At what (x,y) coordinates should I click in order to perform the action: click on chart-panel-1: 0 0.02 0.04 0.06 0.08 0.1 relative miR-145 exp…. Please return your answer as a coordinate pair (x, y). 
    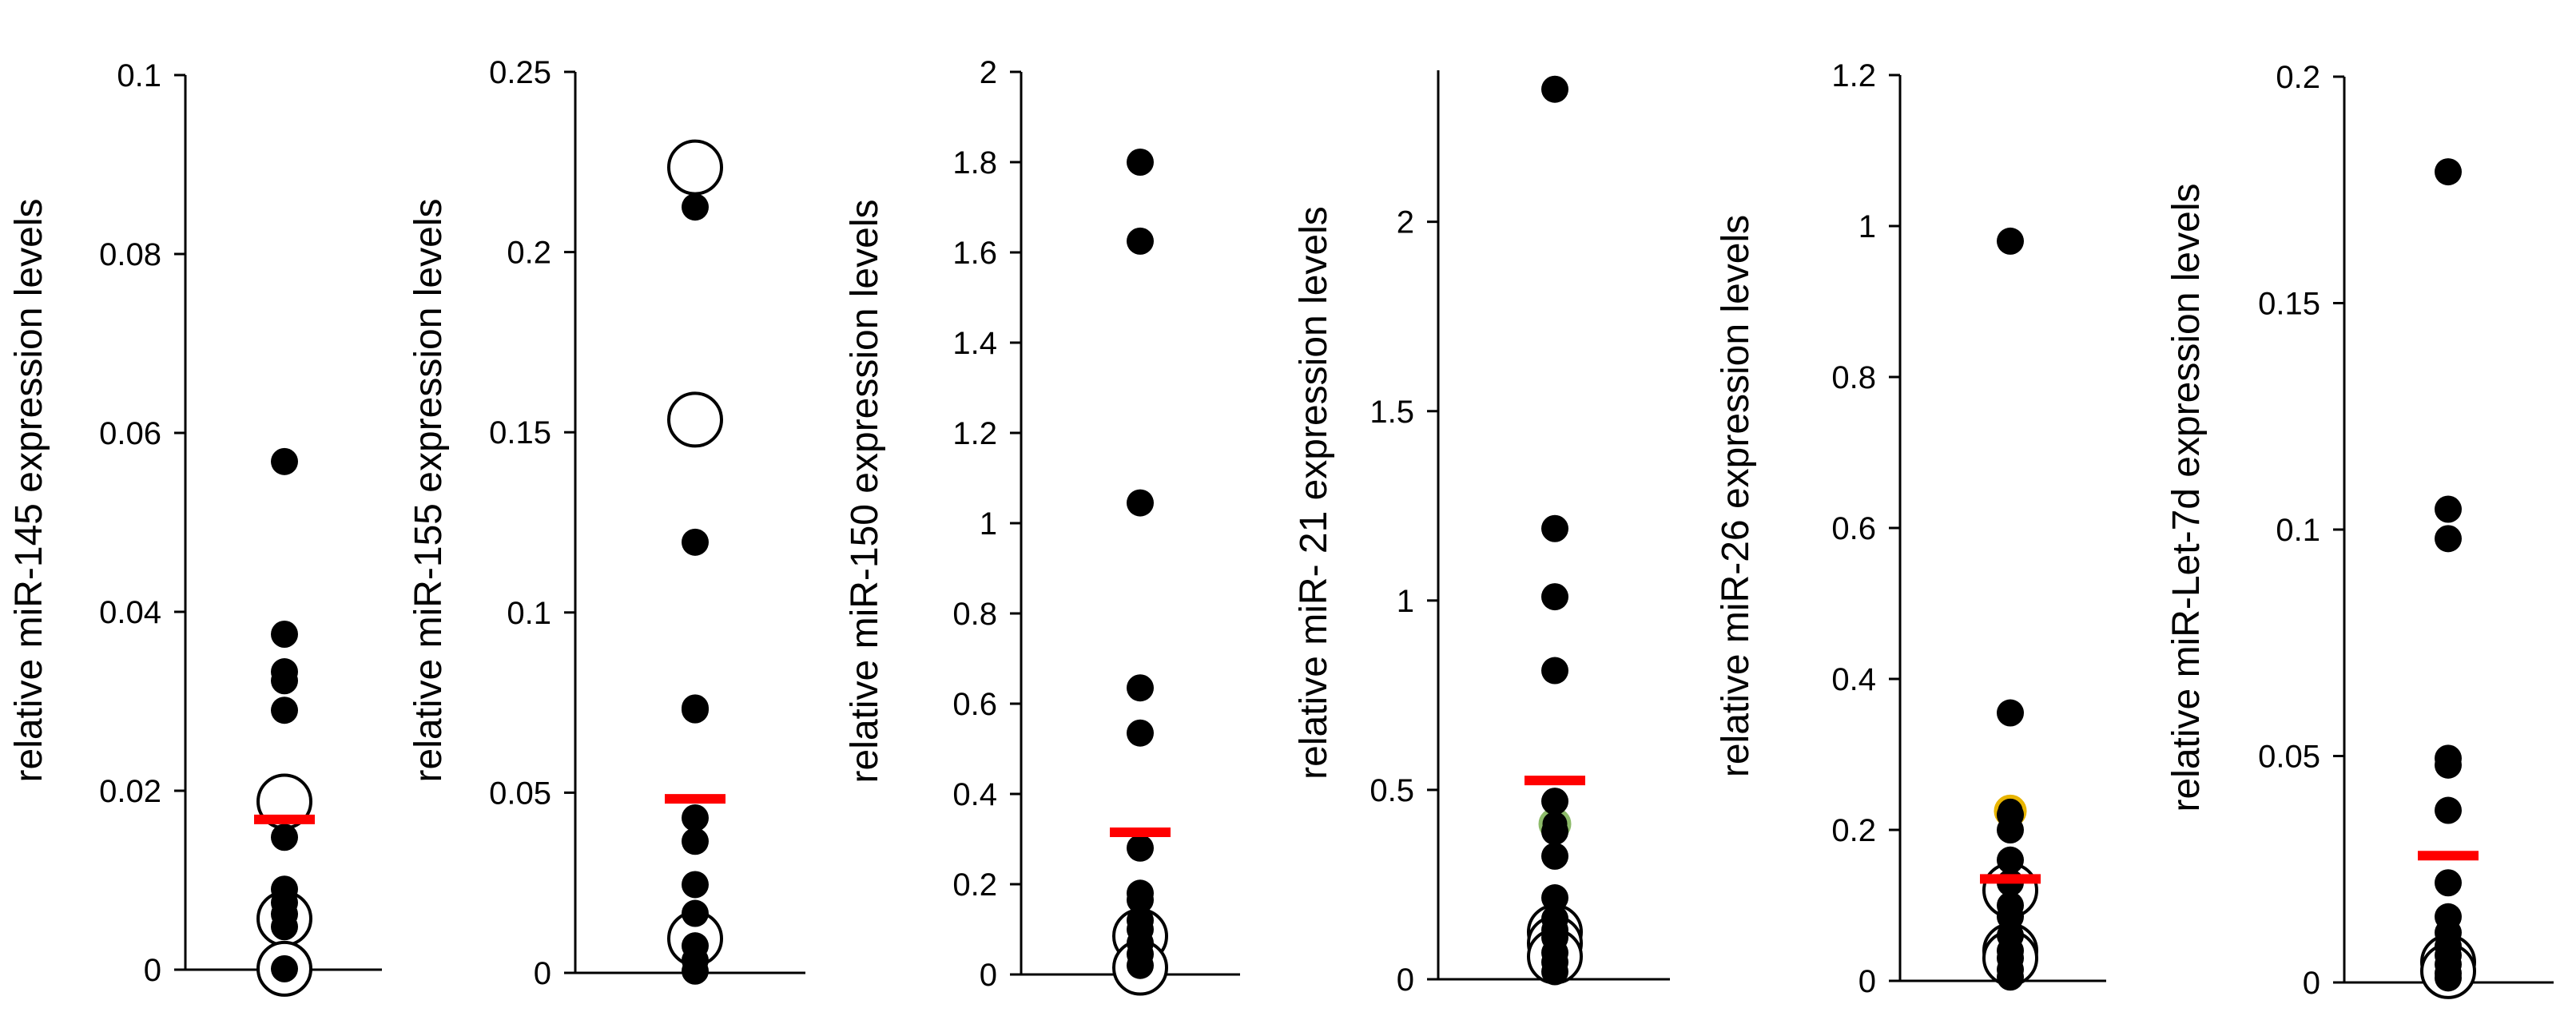
    Looking at the image, I should click on (195, 527).